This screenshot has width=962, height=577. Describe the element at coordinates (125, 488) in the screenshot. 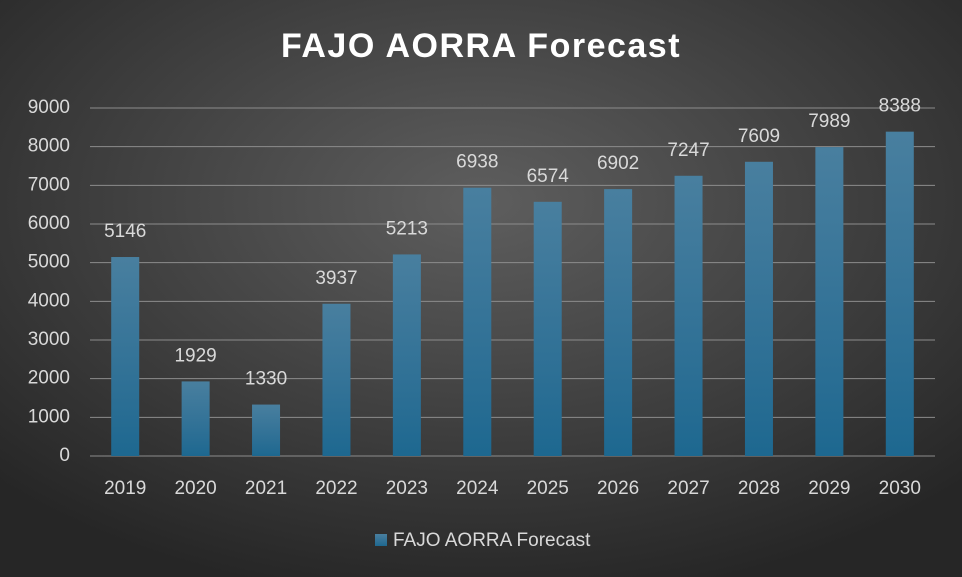

I see `x-tick-label: 2019` at that location.